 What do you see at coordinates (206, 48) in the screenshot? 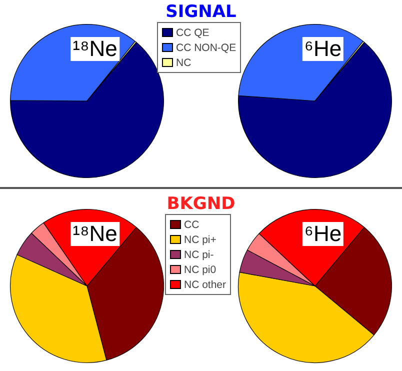
I see `legend-label: CC NON-QE` at bounding box center [206, 48].